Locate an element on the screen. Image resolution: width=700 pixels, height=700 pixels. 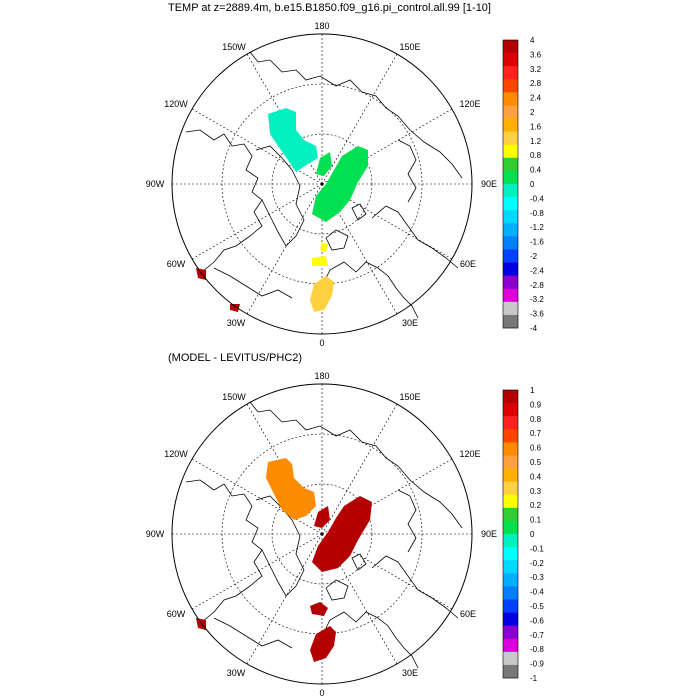
lon-label-0: 0 is located at coordinates (321, 343).